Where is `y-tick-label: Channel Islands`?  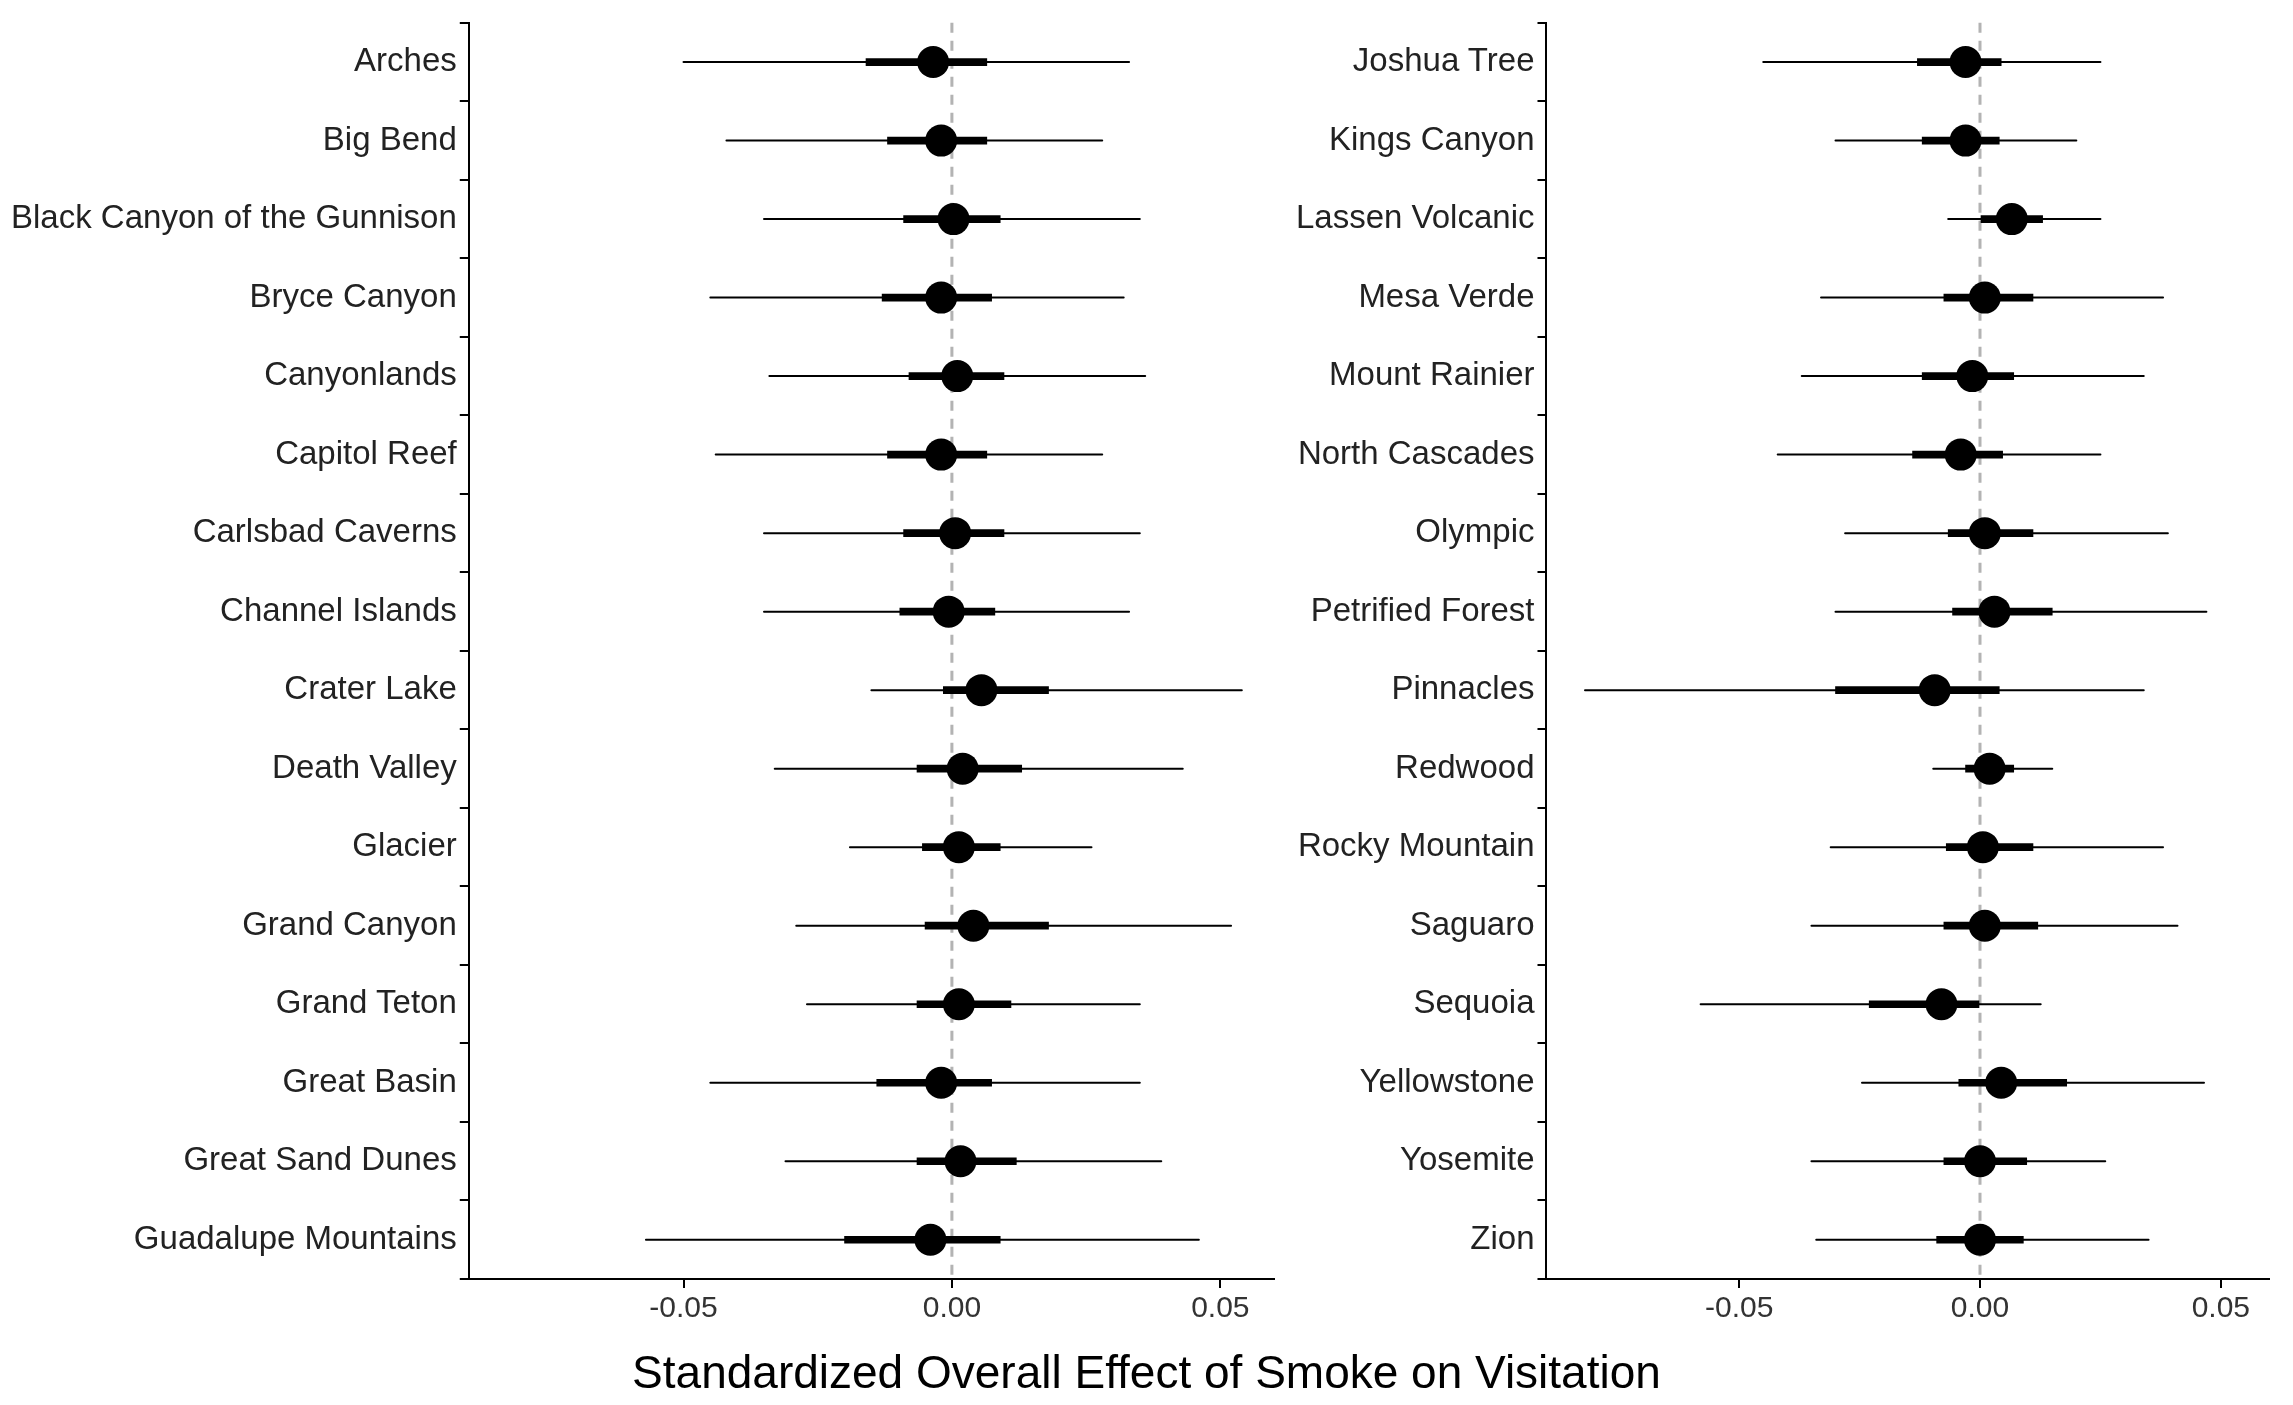 y-tick-label: Channel Islands is located at coordinates (338, 609).